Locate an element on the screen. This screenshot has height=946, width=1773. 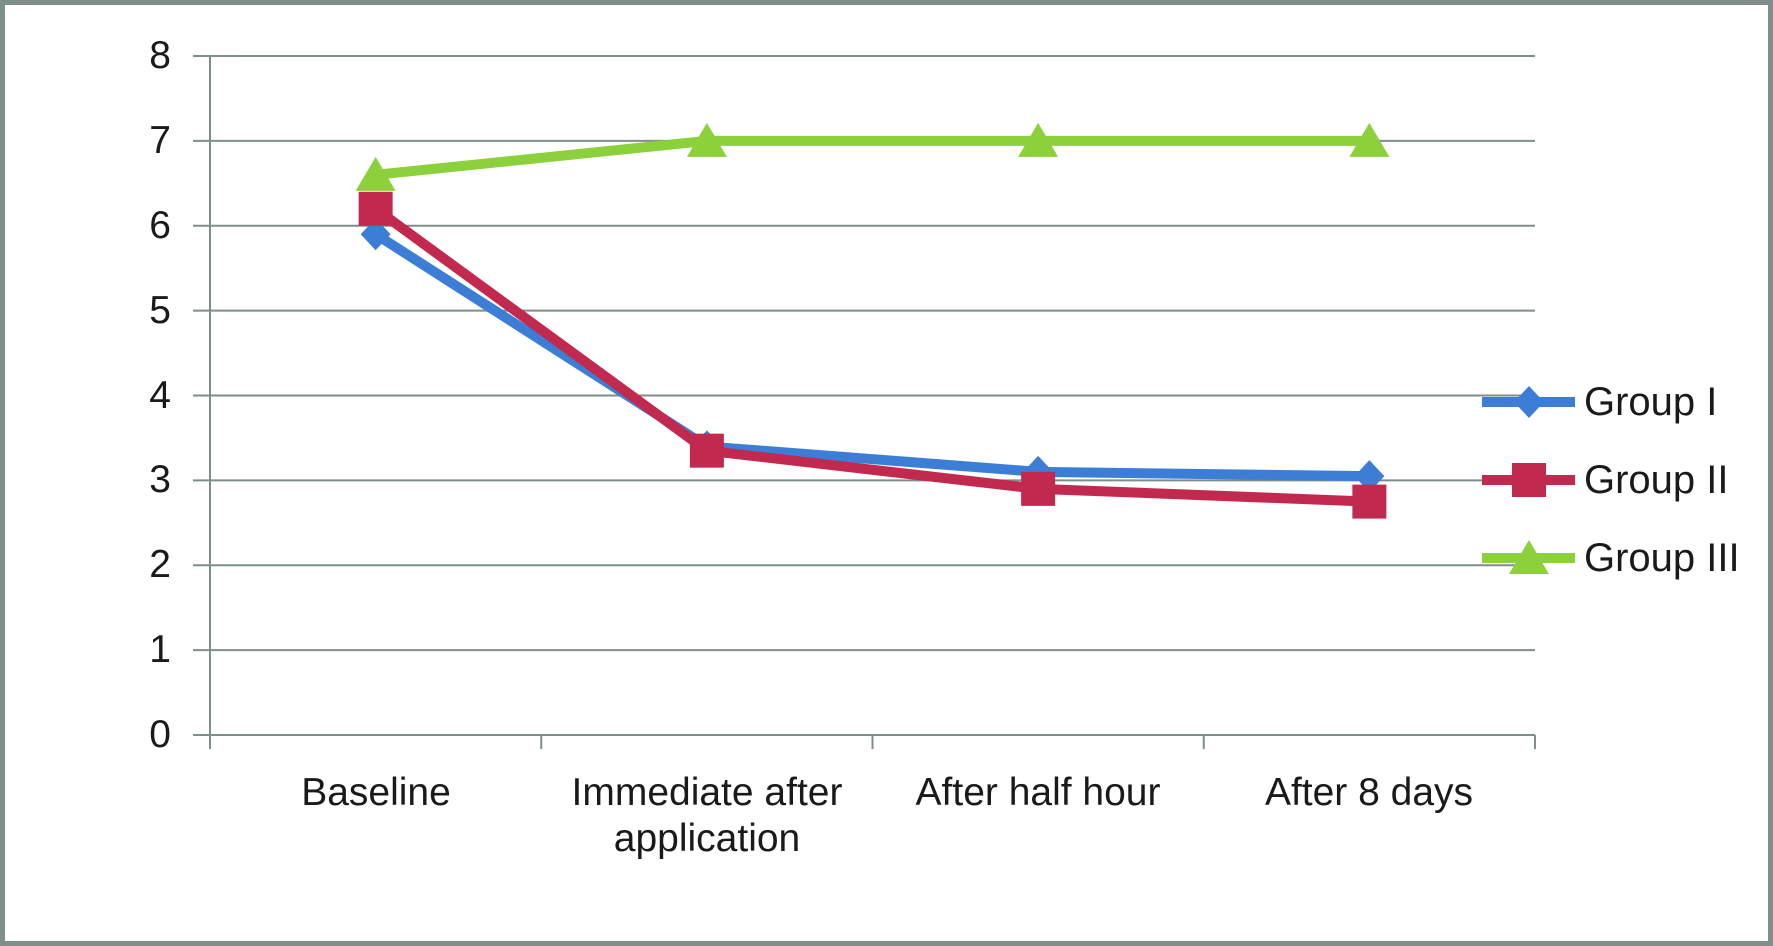
x-category-label: After half hour is located at coordinates (1038, 792).